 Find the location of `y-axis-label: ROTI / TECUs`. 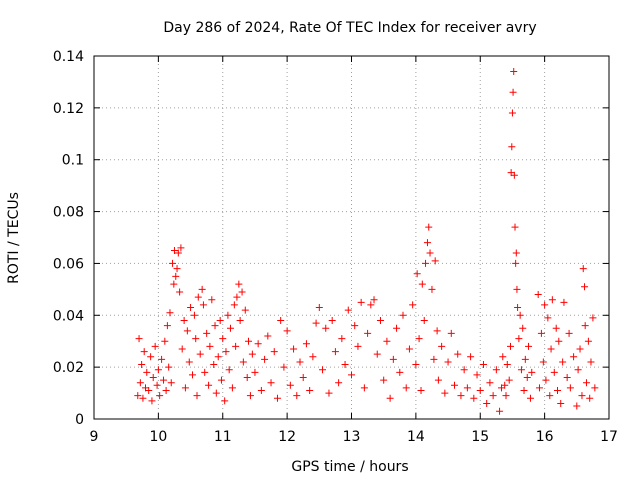

y-axis-label: ROTI / TECUs is located at coordinates (14, 238).